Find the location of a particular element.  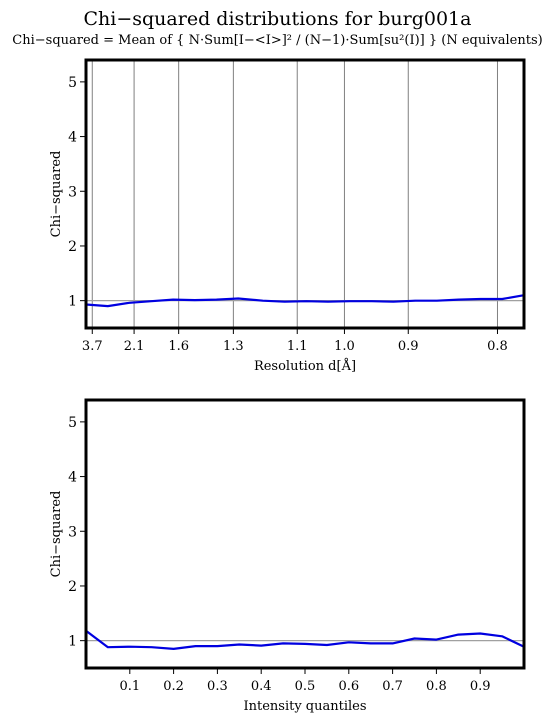

x-tick-label: 0.4 is located at coordinates (261, 686).